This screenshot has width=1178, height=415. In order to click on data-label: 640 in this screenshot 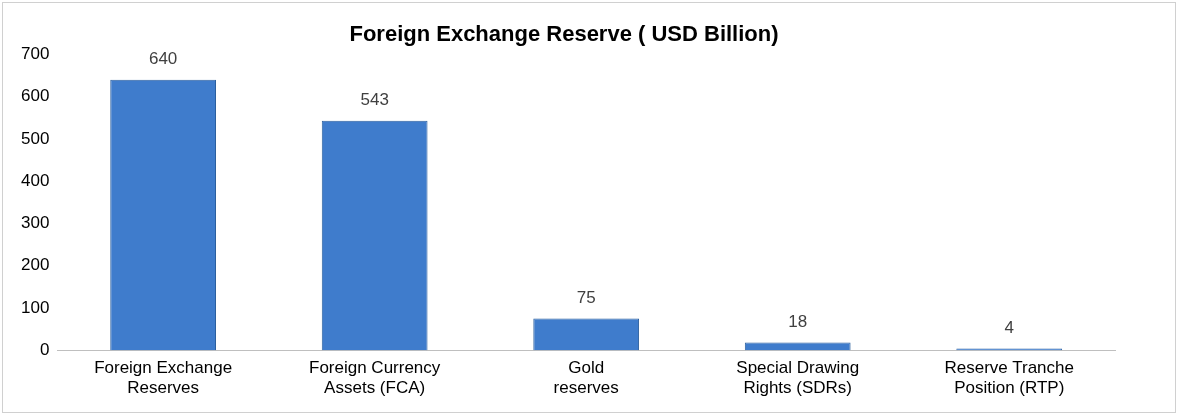, I will do `click(163, 58)`.